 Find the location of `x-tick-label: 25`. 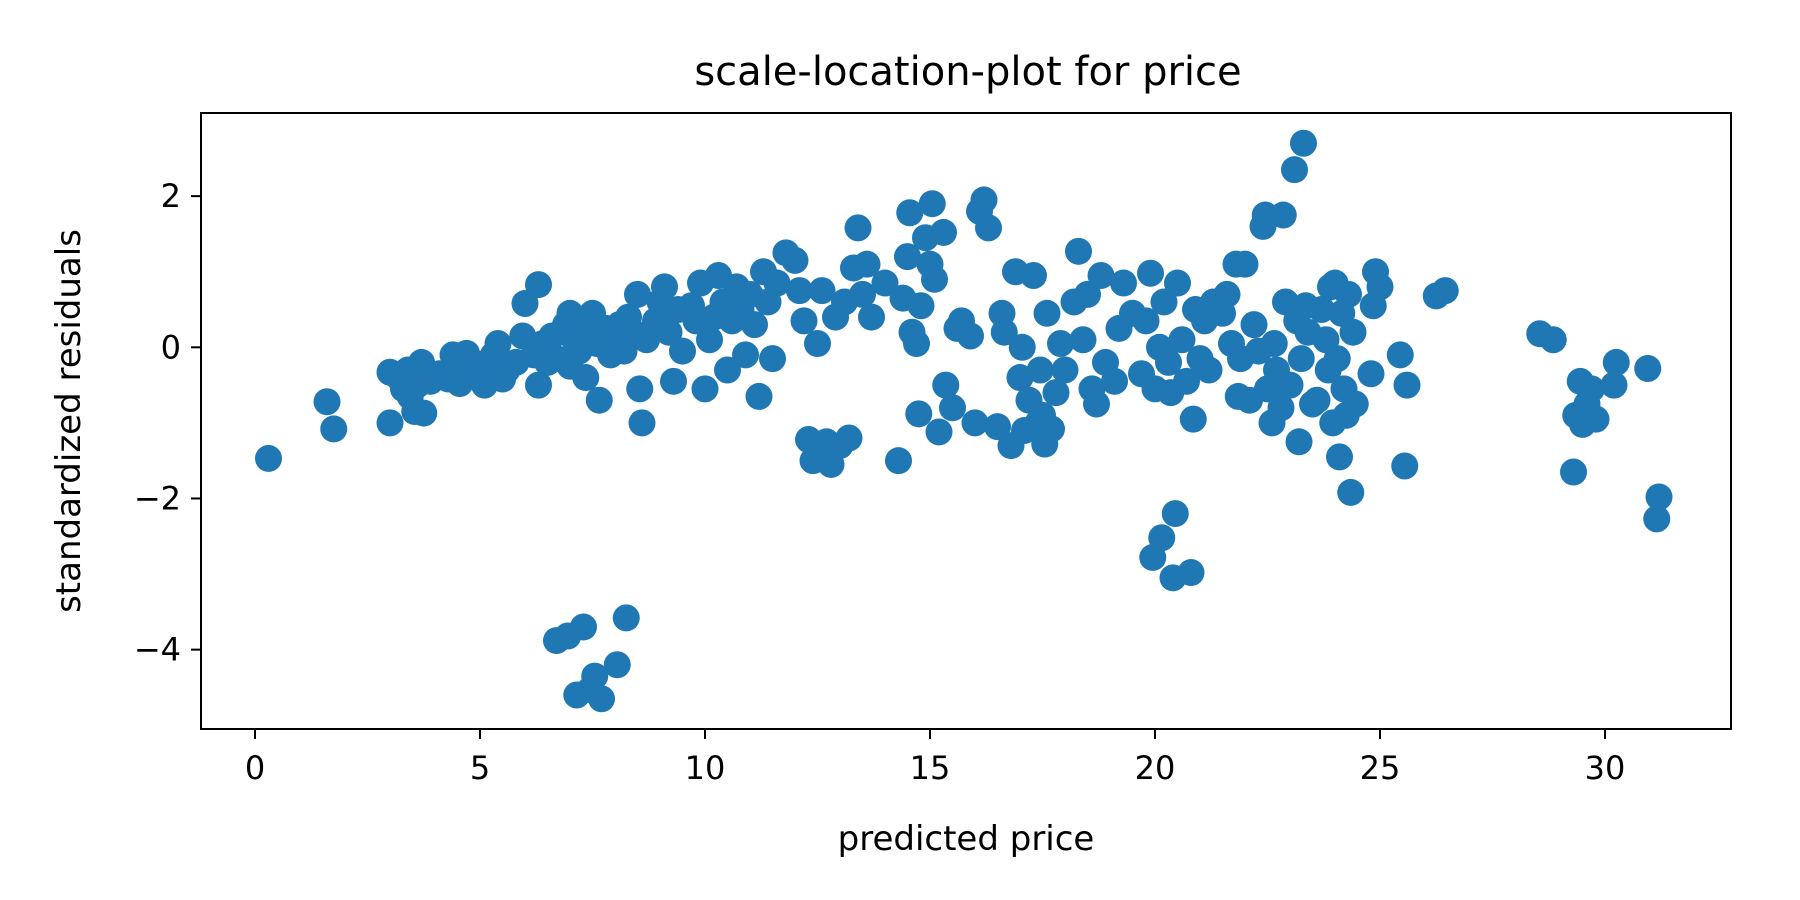

x-tick-label: 25 is located at coordinates (1380, 768).